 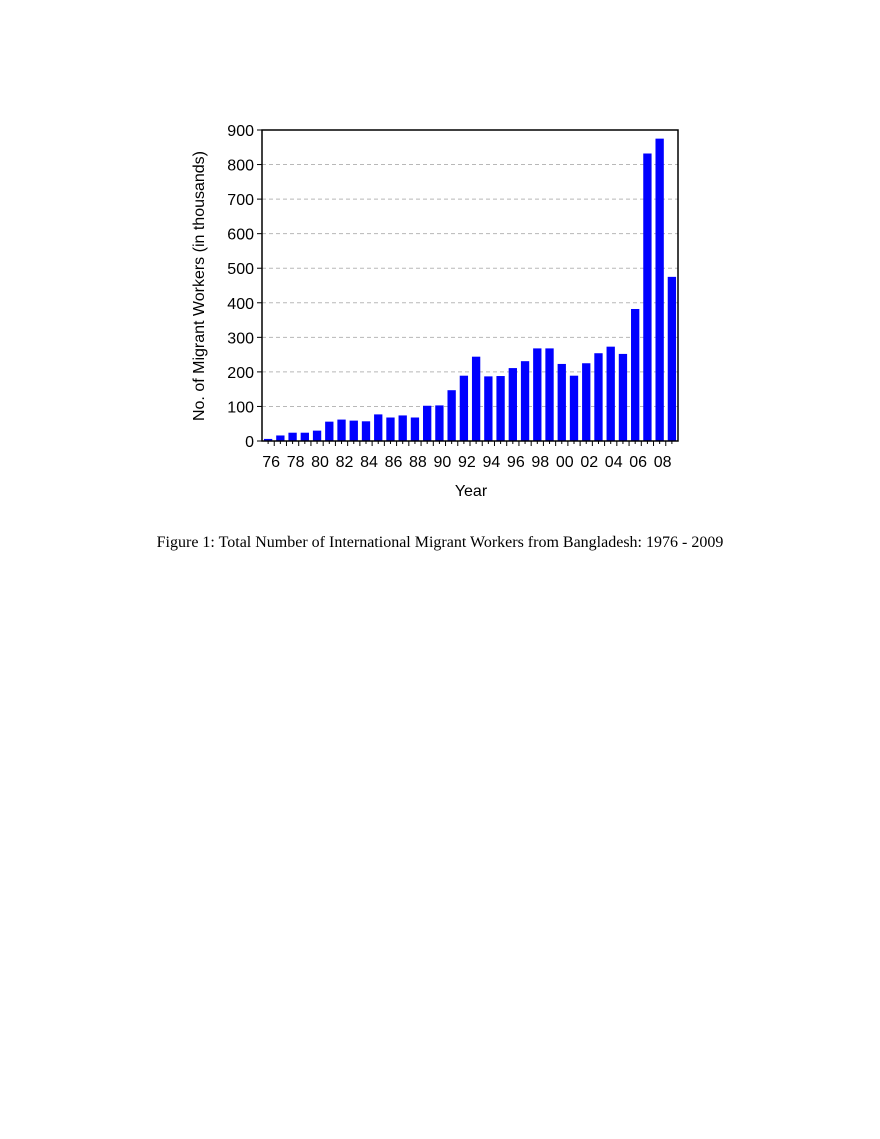 I want to click on x-tick-label: 92, so click(x=467, y=462).